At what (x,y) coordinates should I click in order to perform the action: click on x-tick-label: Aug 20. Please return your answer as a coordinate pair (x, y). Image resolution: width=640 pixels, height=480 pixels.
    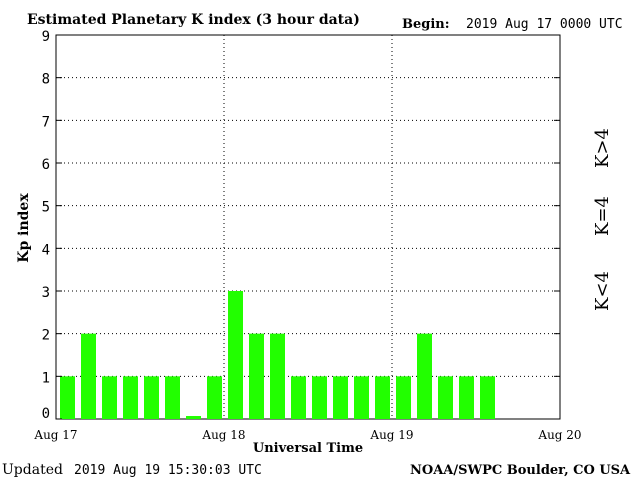
    Looking at the image, I should click on (559, 435).